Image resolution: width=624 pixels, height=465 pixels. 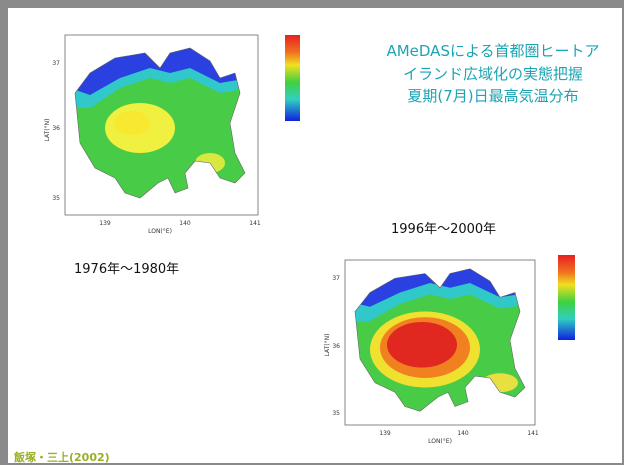 I want to click on period-label: 1996年～2000年, so click(x=444, y=229).